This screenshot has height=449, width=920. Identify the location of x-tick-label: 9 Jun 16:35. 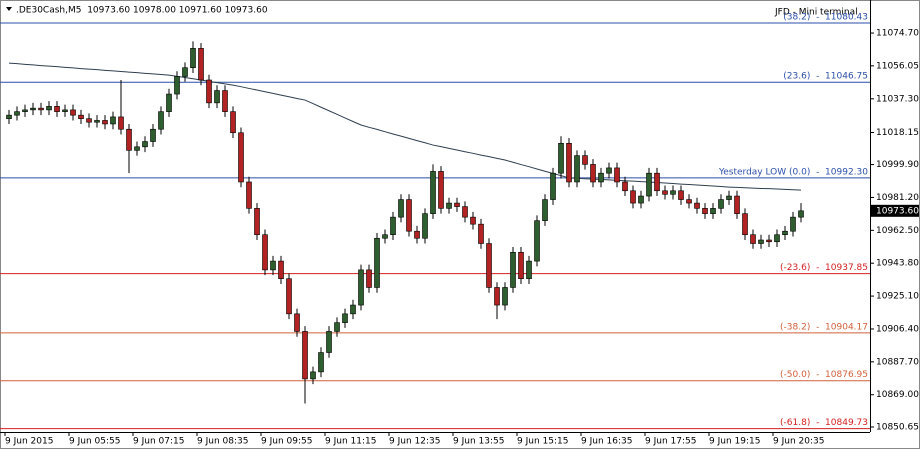
(606, 442).